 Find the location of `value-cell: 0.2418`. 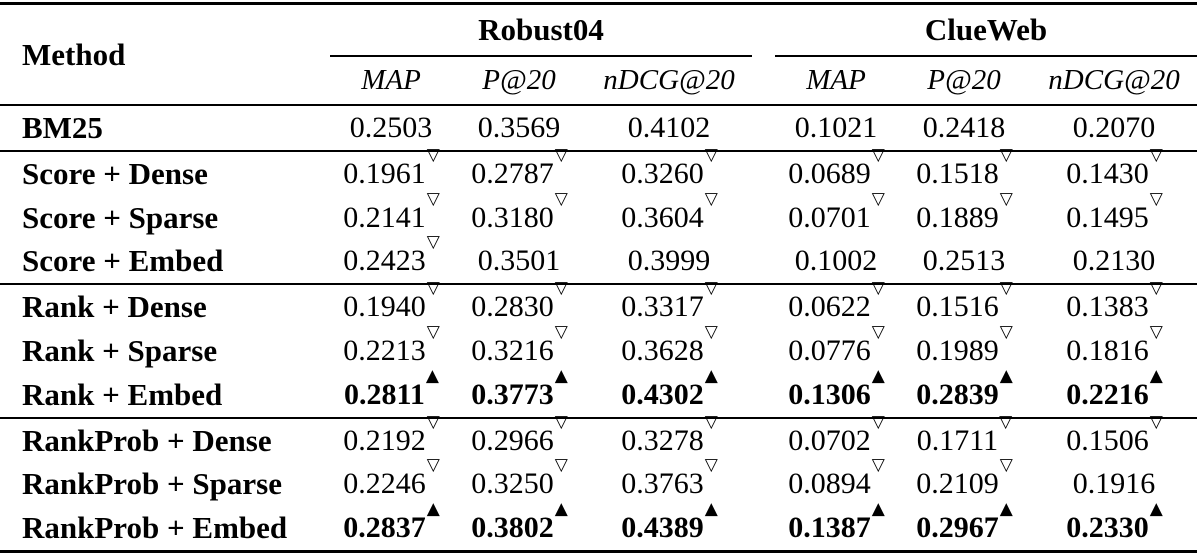

value-cell: 0.2418 is located at coordinates (964, 128).